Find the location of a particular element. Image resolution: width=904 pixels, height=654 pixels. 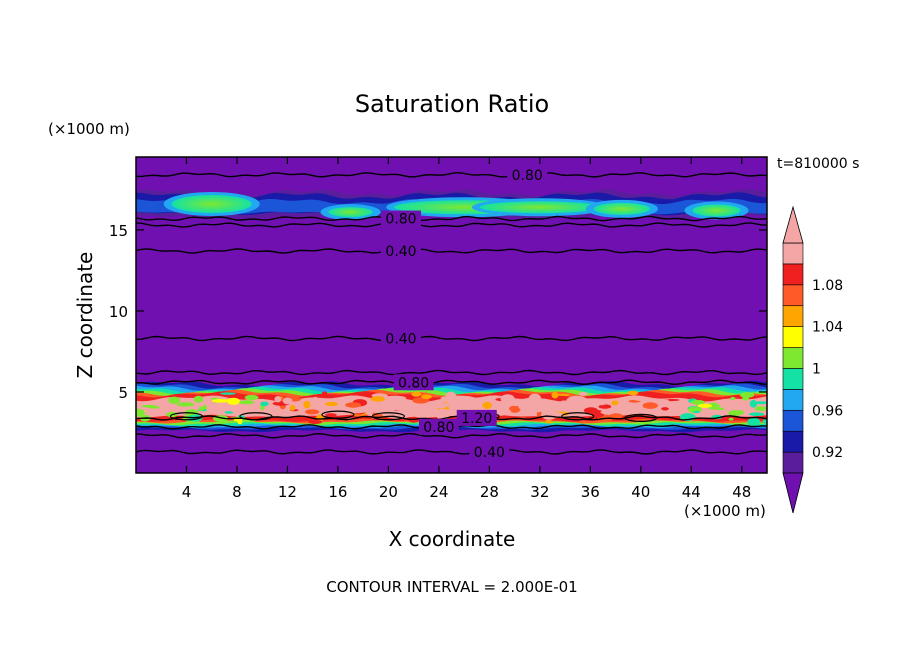

x-tick-label: 20 is located at coordinates (388, 492).